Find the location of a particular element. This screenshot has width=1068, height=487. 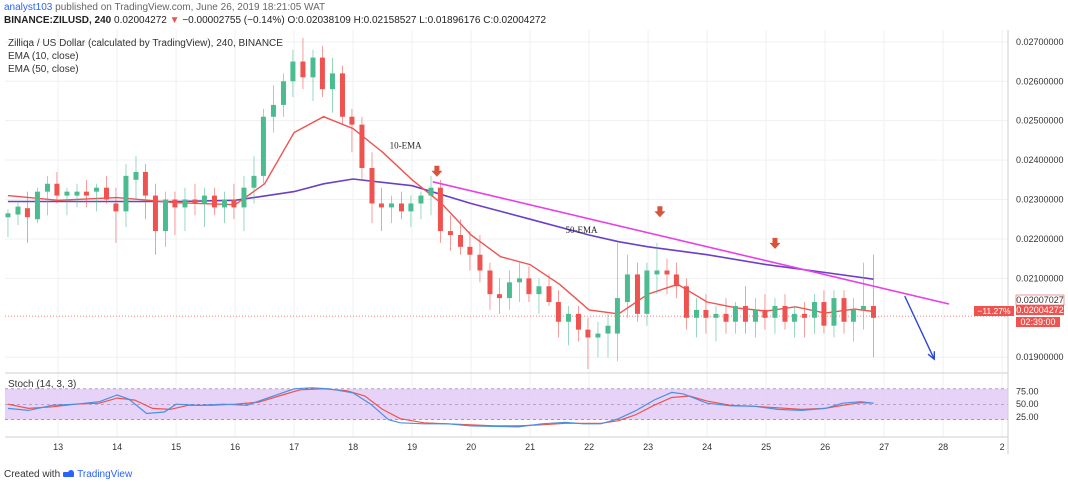

legend-ema50: EMA (50, close) is located at coordinates (43, 69).